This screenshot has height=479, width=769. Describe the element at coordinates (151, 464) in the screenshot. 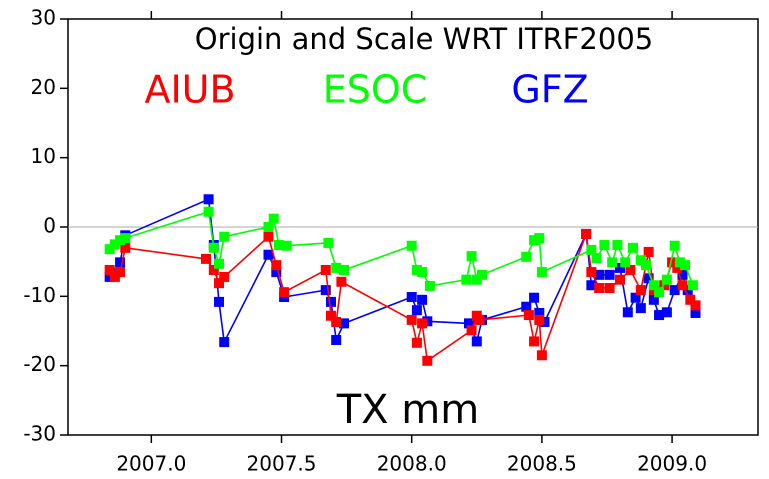

I see `x-tick-label: 2007.0` at that location.